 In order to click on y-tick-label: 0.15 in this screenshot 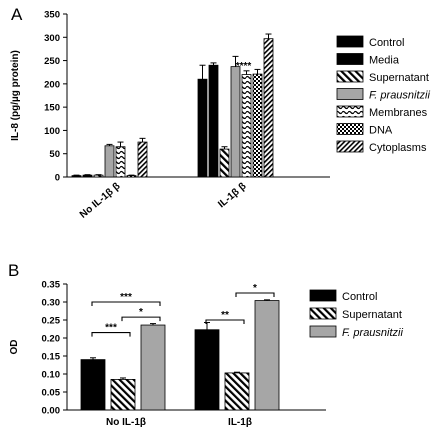, I will do `click(51, 357)`.